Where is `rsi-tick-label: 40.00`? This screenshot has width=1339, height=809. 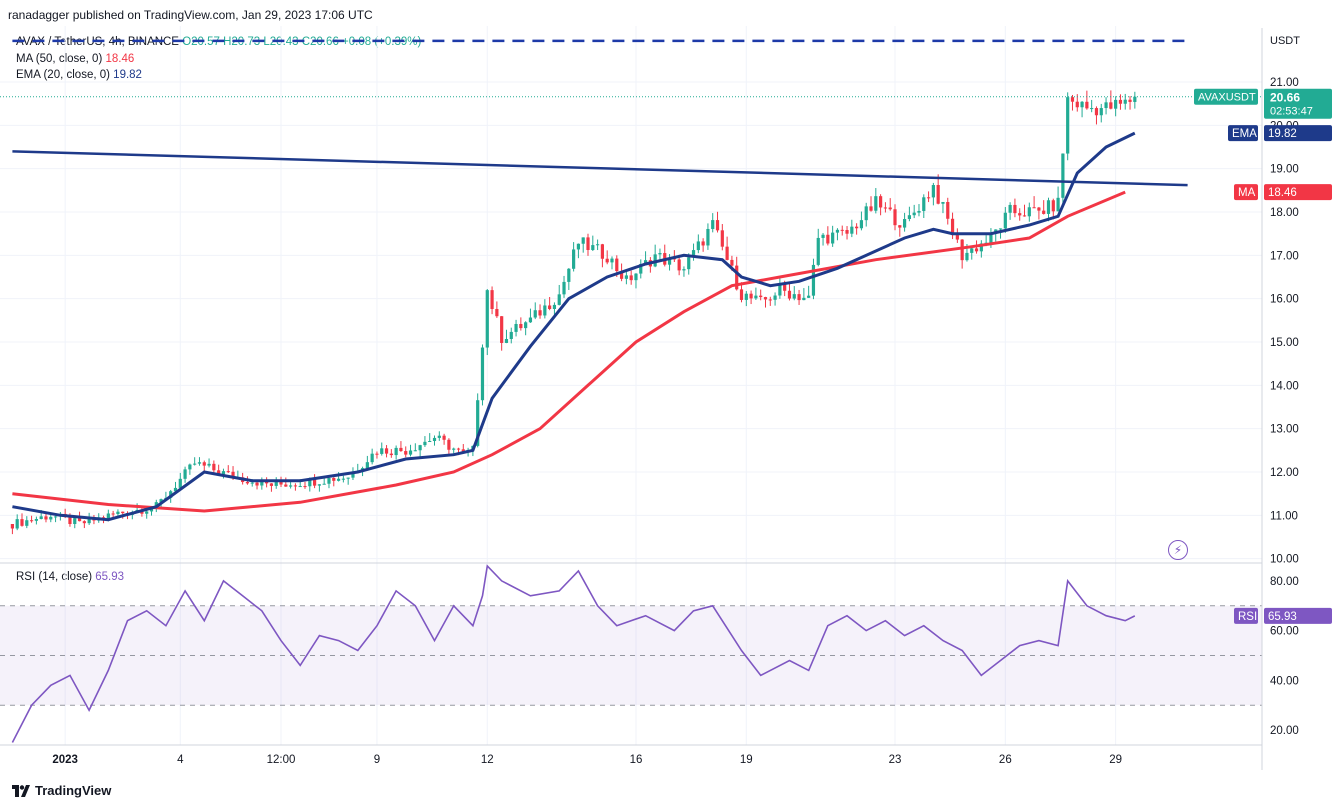 rsi-tick-label: 40.00 is located at coordinates (1284, 681).